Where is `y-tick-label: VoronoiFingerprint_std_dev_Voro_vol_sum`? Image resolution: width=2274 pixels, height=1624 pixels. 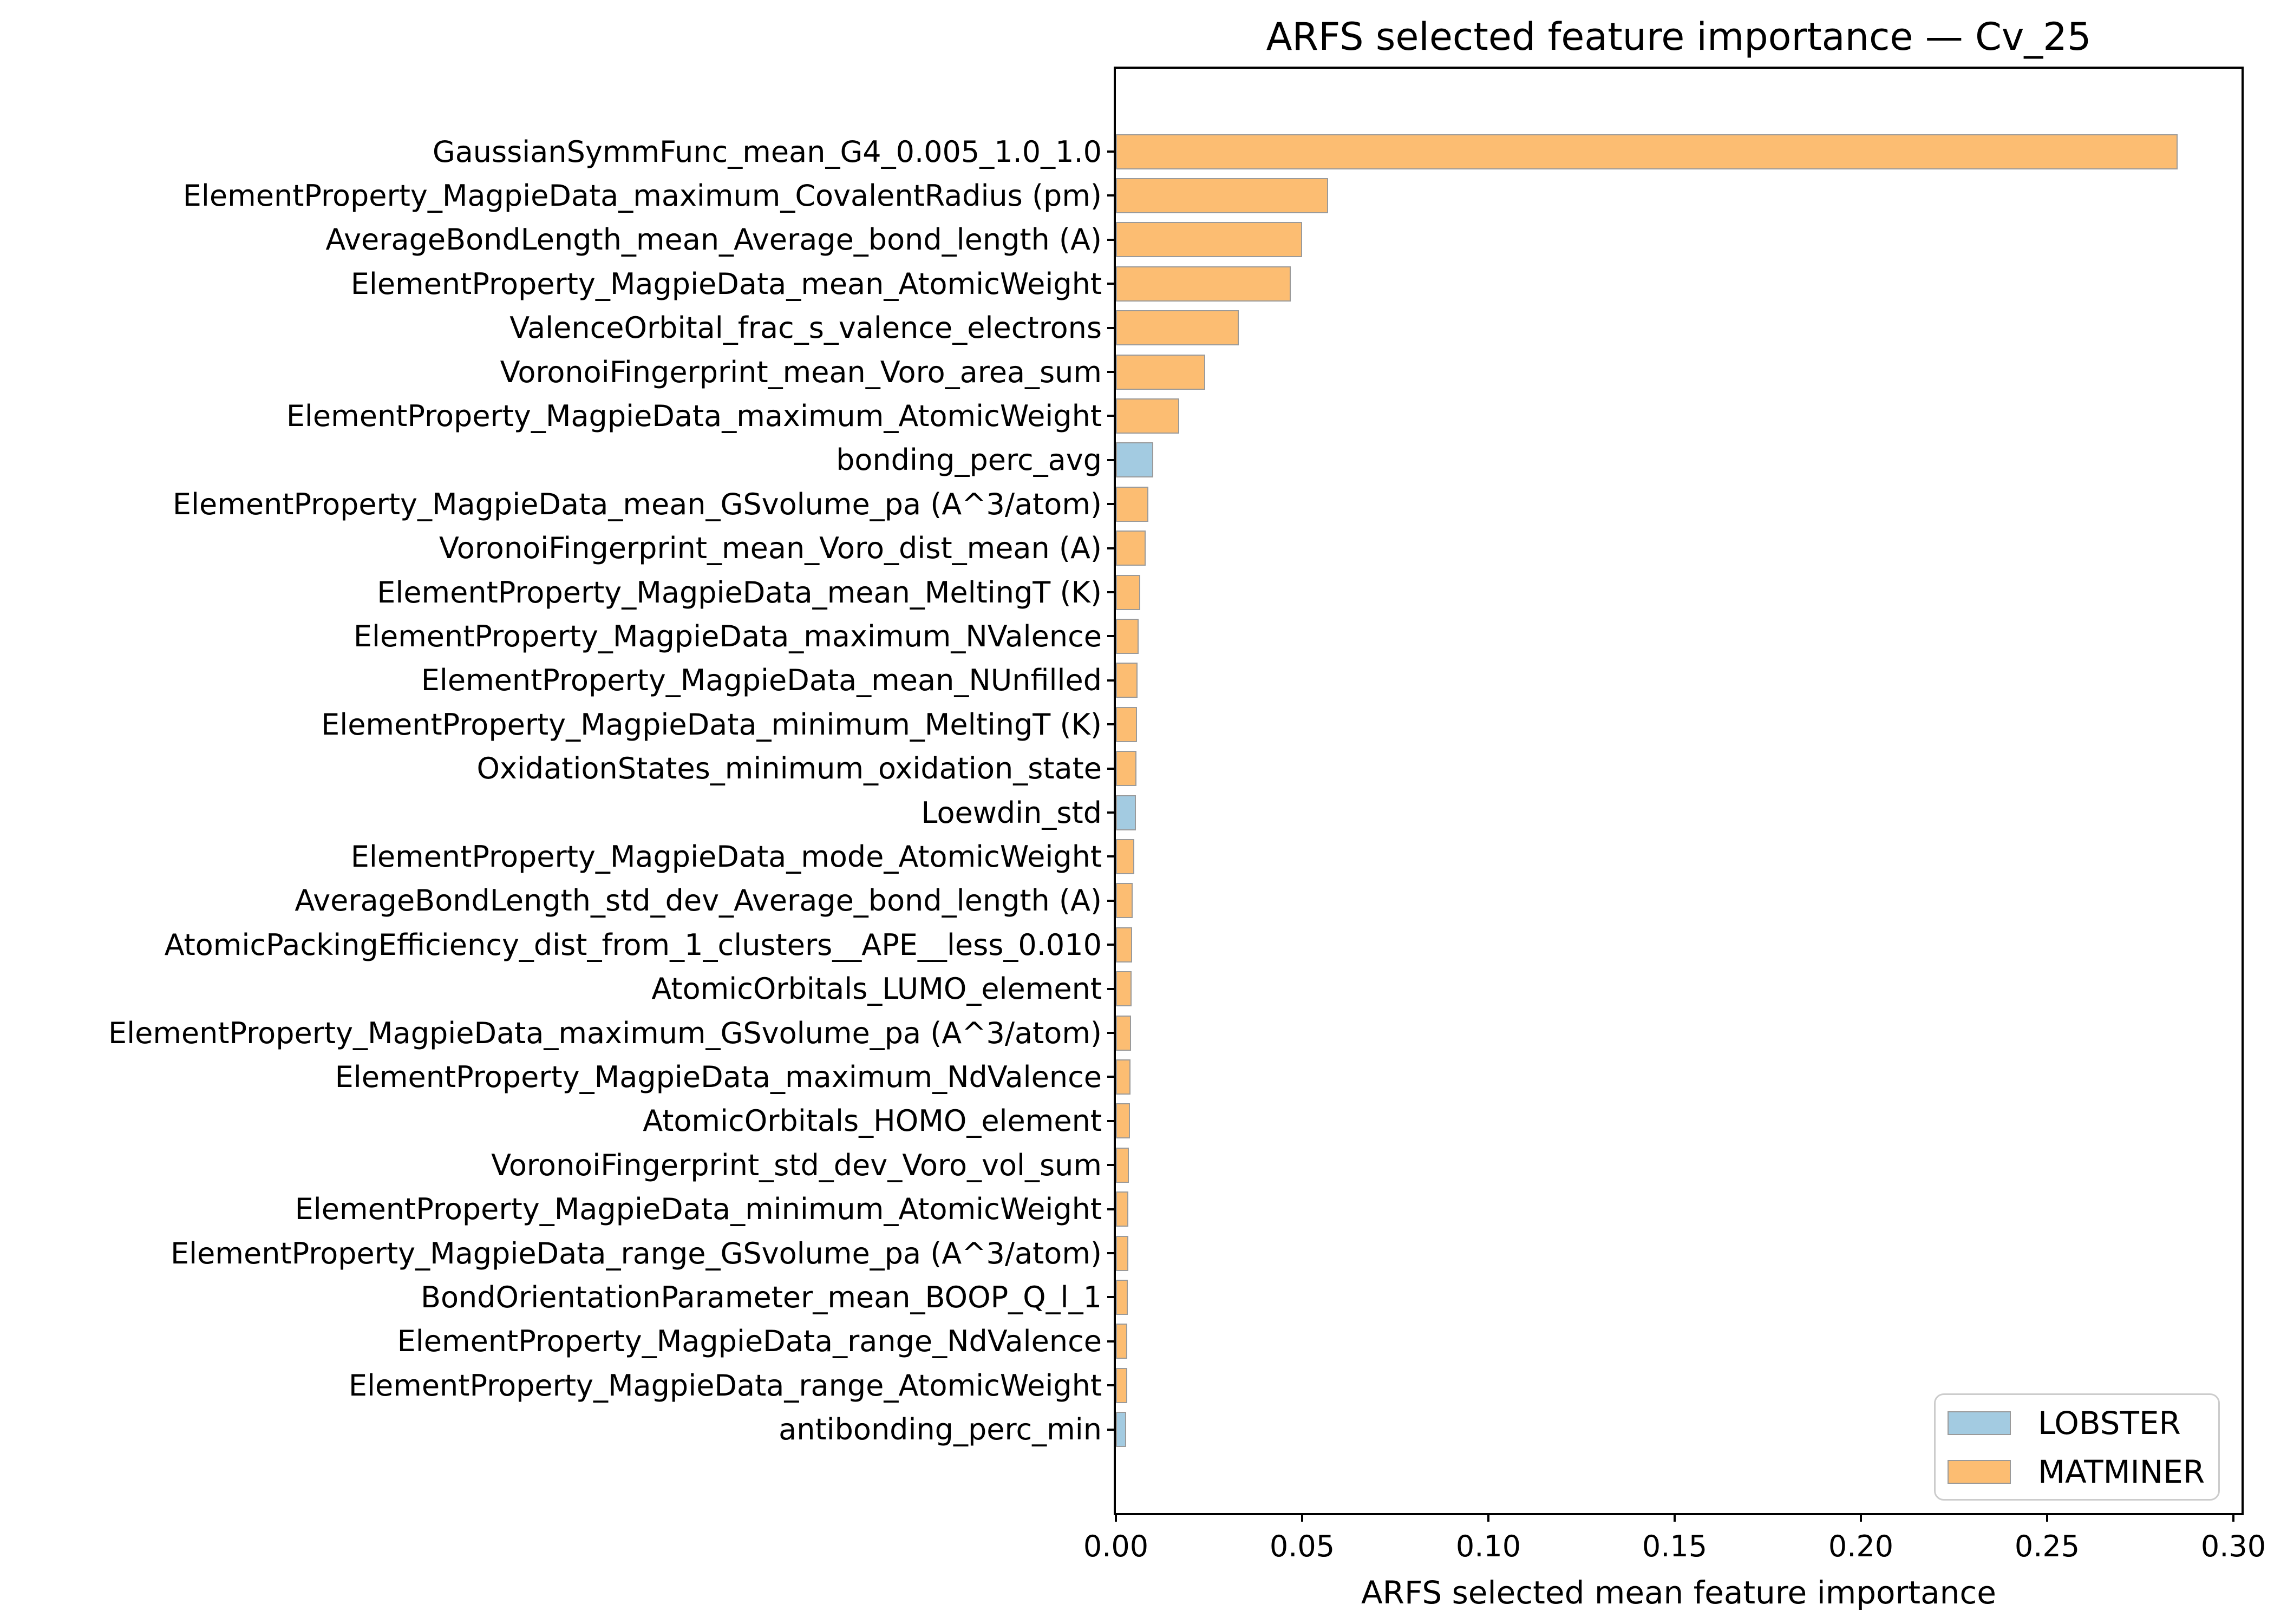
y-tick-label: VoronoiFingerprint_std_dev_Voro_vol_sum is located at coordinates (797, 1165).